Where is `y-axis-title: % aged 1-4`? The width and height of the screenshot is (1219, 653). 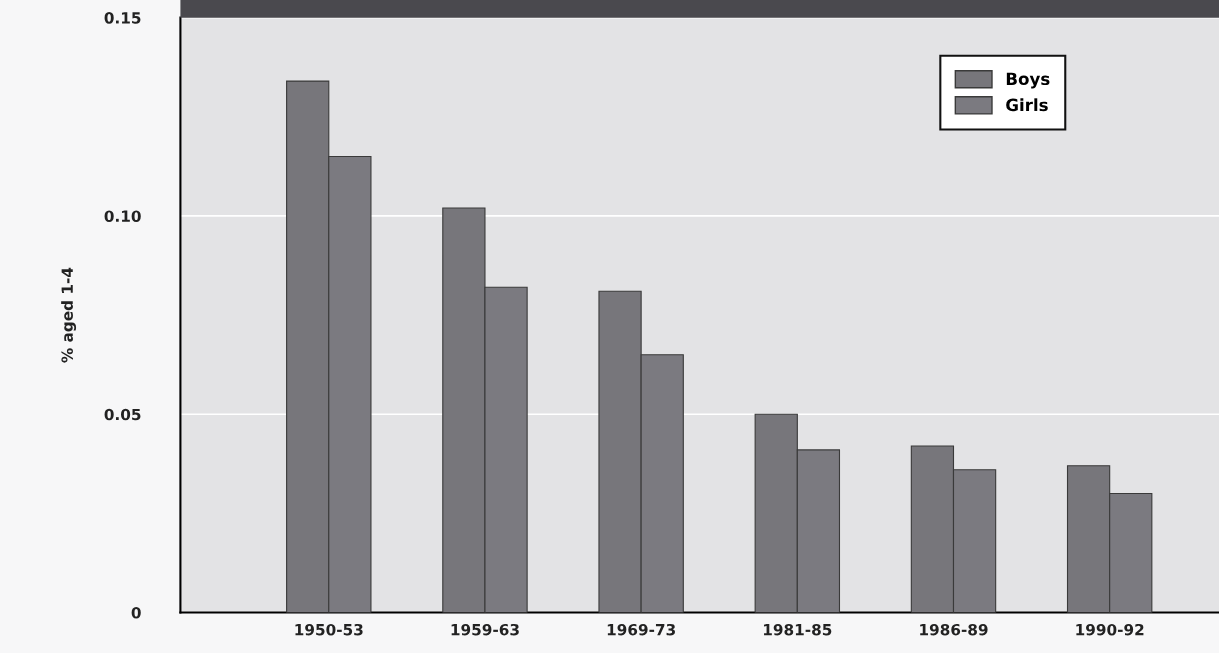 y-axis-title: % aged 1-4 is located at coordinates (69, 315).